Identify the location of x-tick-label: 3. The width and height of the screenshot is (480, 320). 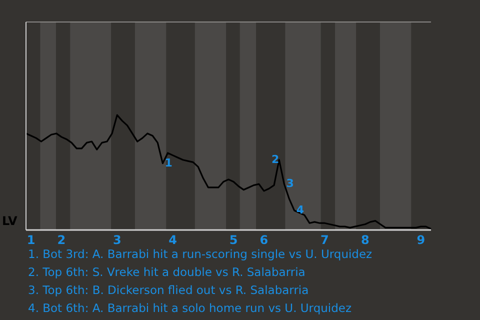
(117, 240).